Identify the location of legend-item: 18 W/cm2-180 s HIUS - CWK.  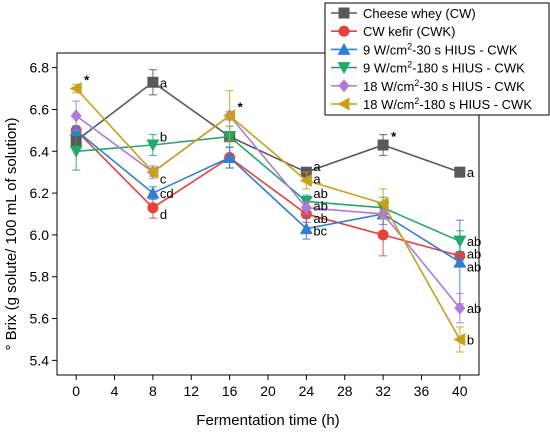
(431, 104).